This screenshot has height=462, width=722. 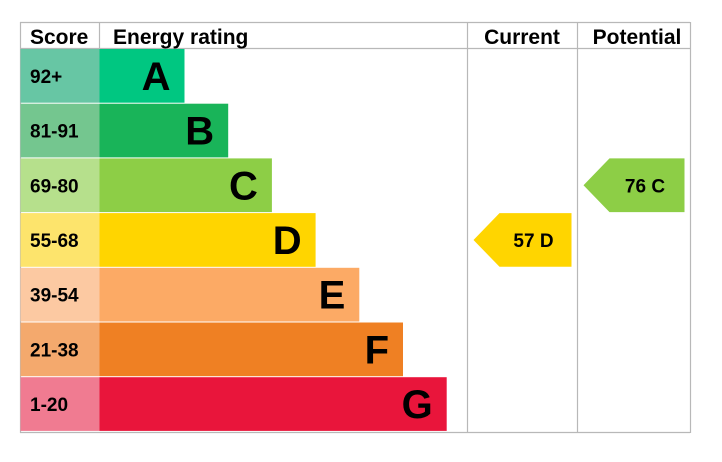 I want to click on rating-bar-e, so click(x=229, y=294).